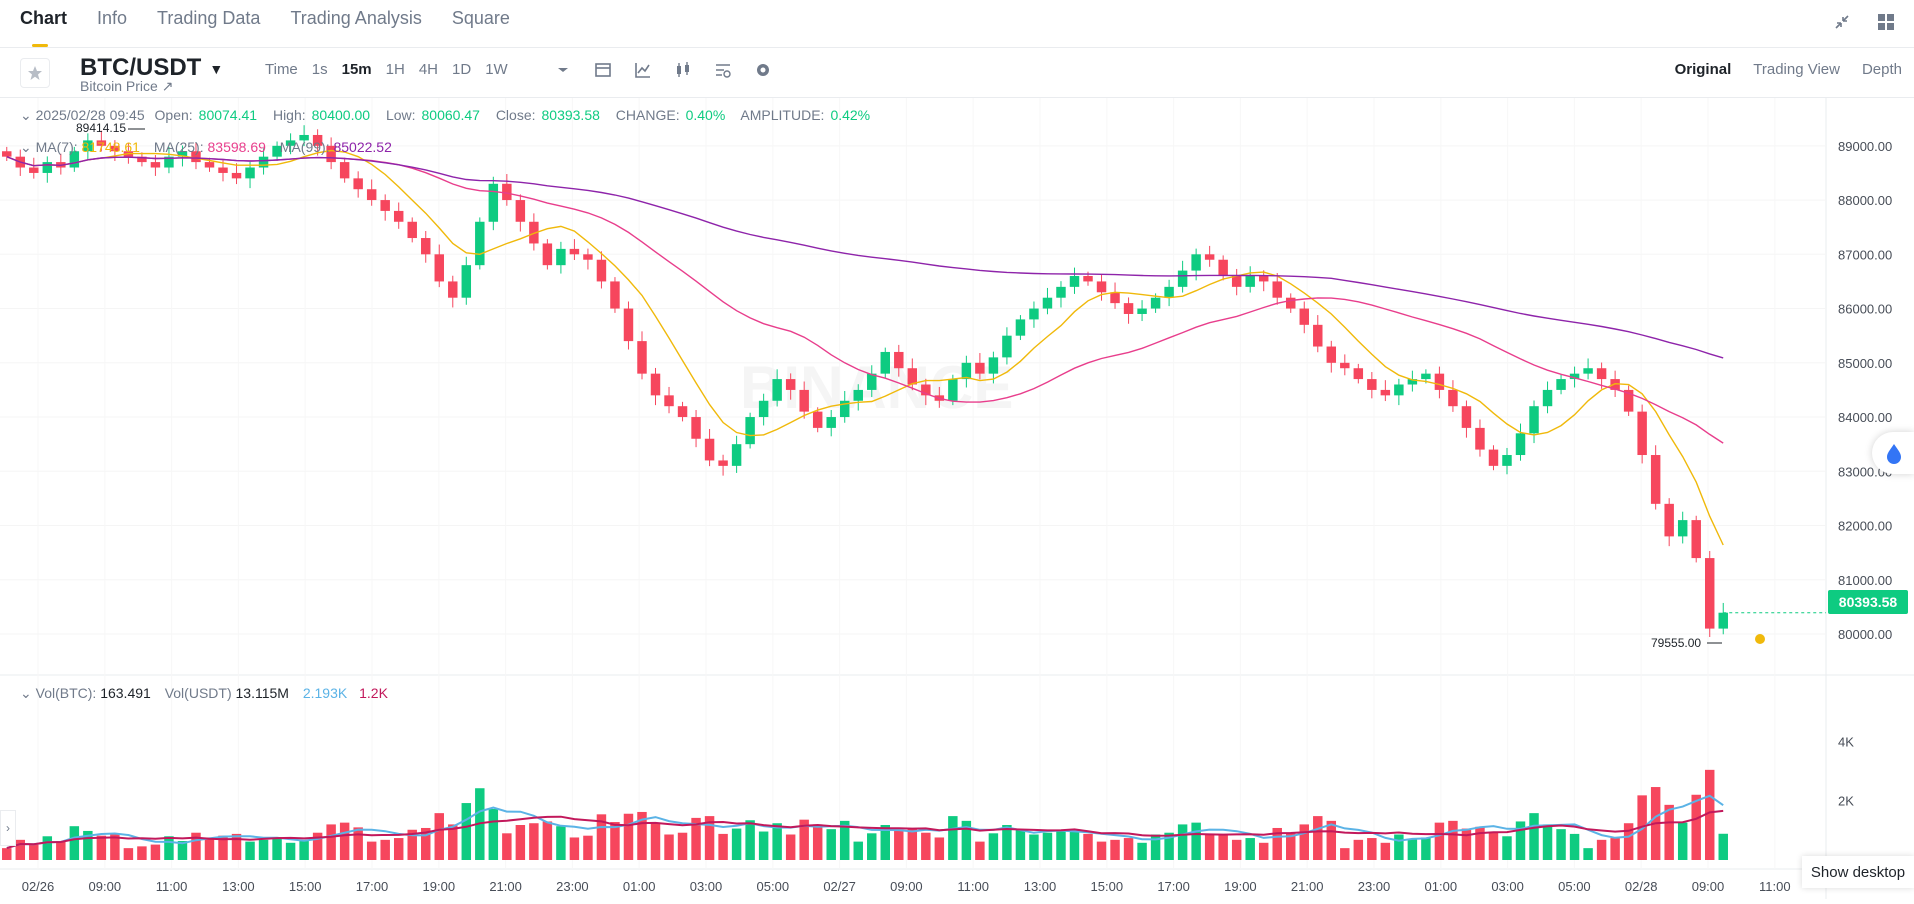 This screenshot has width=1914, height=904. What do you see at coordinates (43, 24) in the screenshot?
I see `tab-chart: Chart` at bounding box center [43, 24].